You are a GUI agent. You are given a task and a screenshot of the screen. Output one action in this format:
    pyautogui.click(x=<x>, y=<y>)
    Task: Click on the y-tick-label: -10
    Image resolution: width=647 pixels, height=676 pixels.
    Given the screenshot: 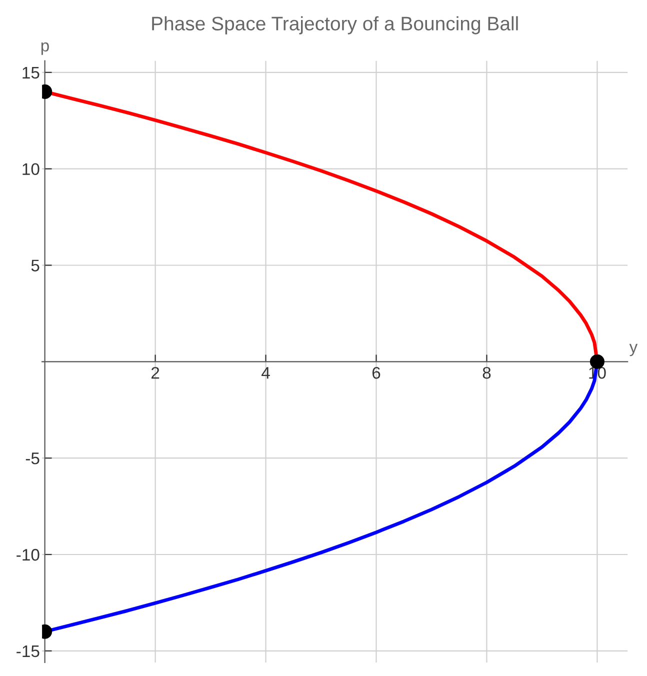 What is the action you would take?
    pyautogui.click(x=28, y=554)
    